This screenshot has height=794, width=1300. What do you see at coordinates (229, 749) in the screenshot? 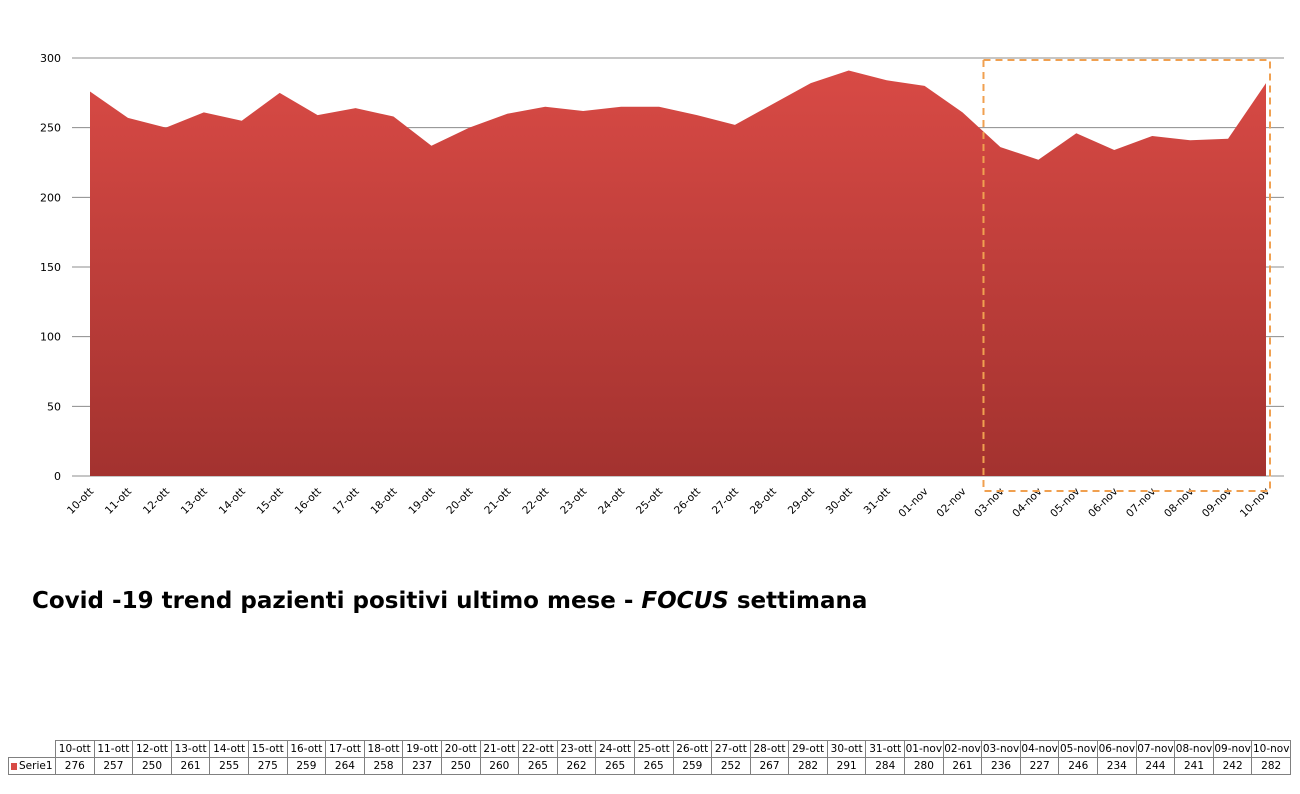
I see `table-header-cell: 14-ott` at bounding box center [229, 749].